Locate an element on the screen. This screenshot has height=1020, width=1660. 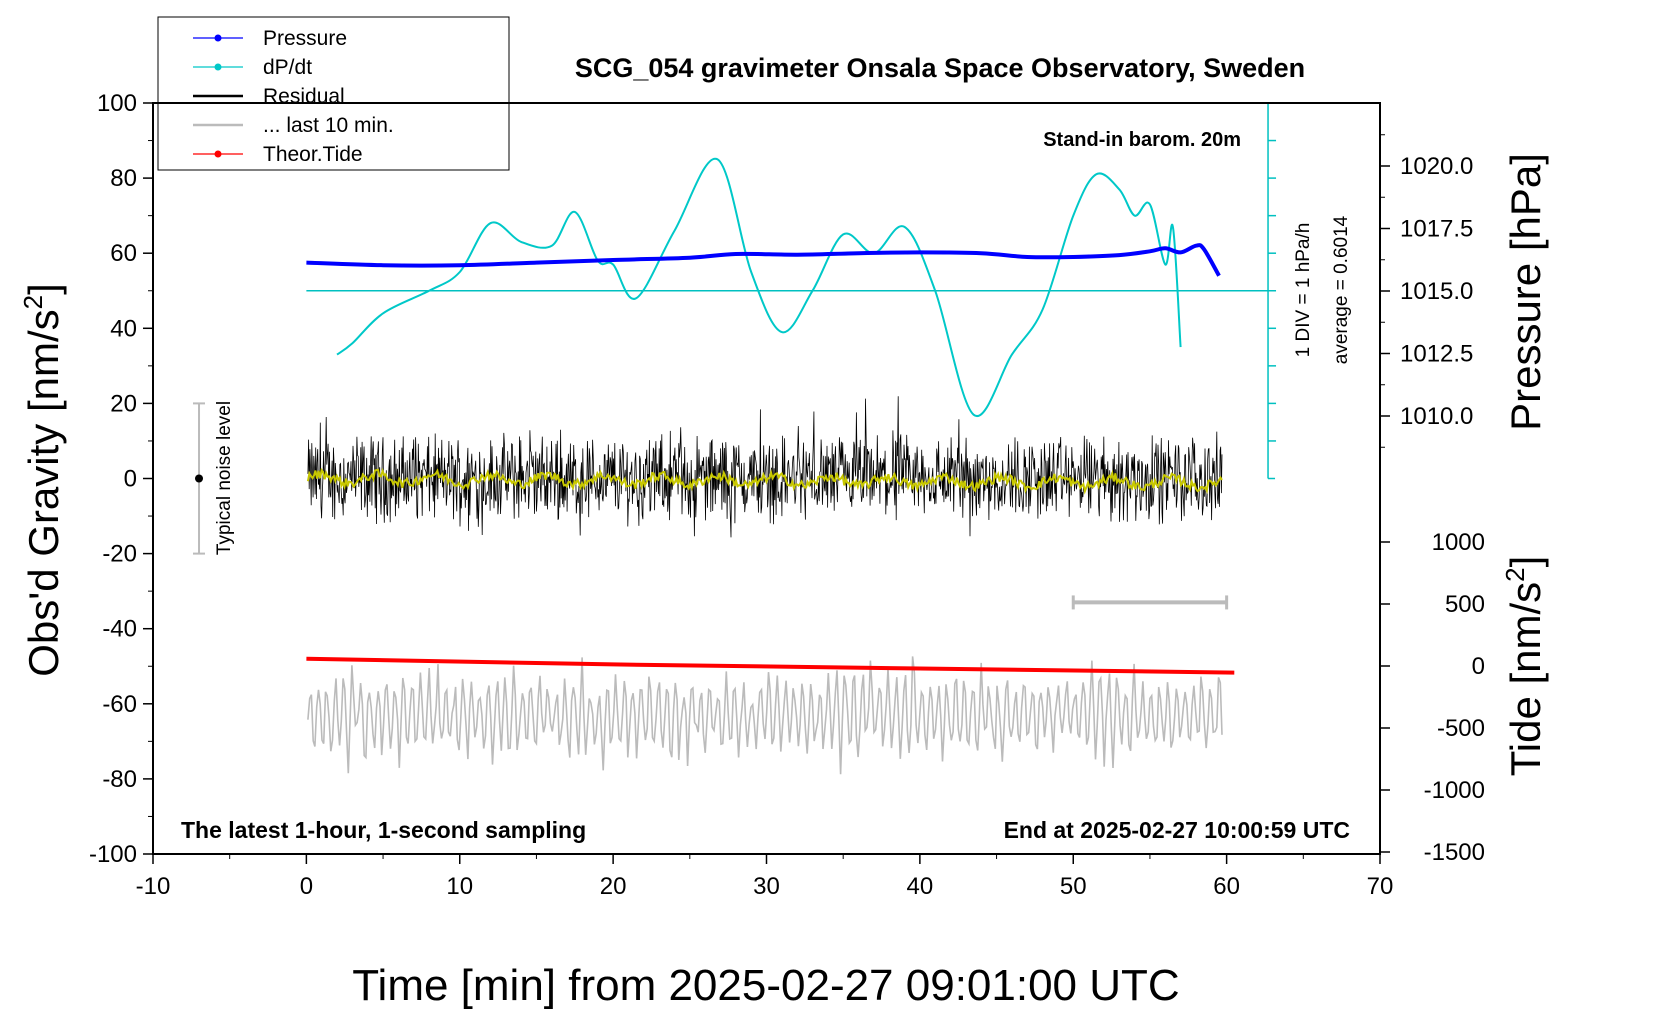
y-axis-label-pressure: Pressure [hPa] is located at coordinates (1525, 292).